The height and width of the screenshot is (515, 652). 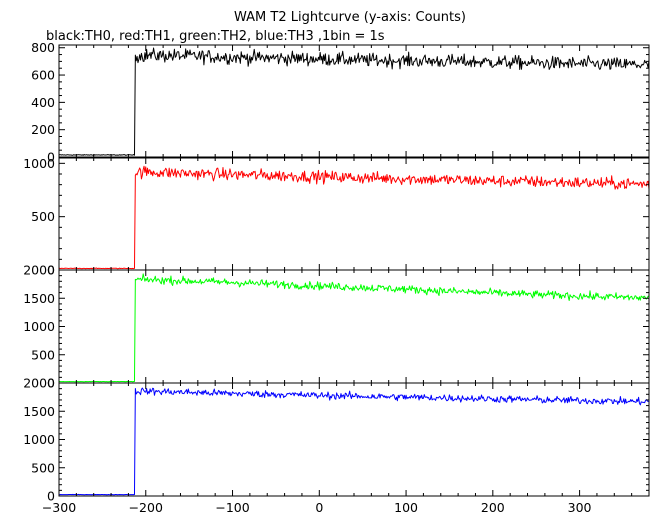 What do you see at coordinates (43, 47) in the screenshot?
I see `y-tick-label: 800` at bounding box center [43, 47].